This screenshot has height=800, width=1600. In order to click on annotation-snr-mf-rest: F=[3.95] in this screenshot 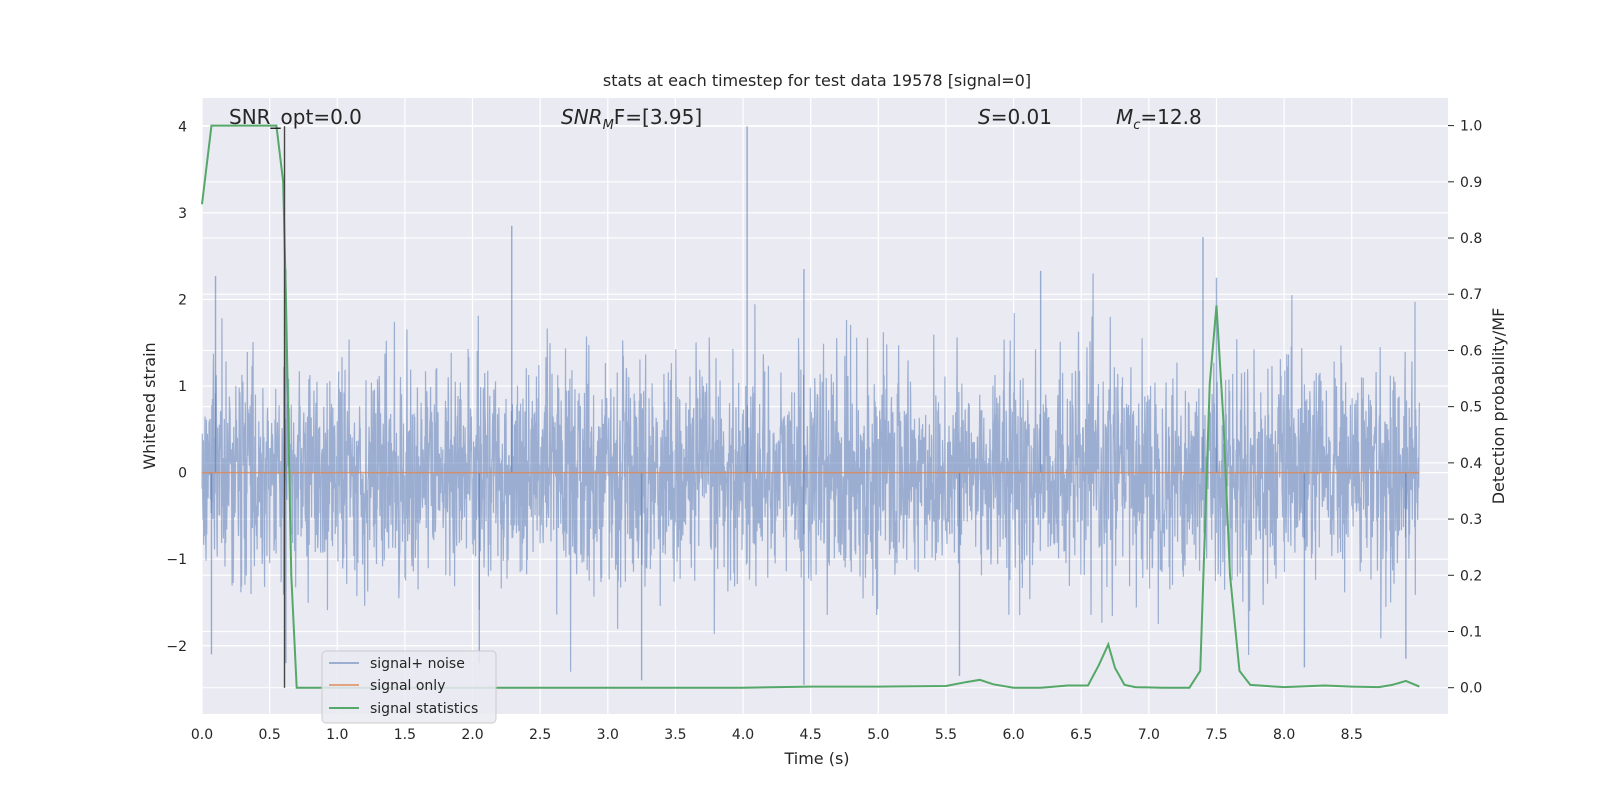, I will do `click(658, 117)`.